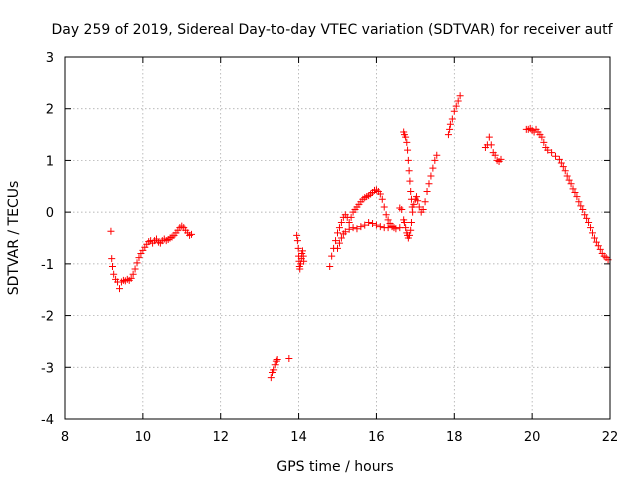 The height and width of the screenshot is (480, 640). I want to click on y-axis-label: SDTVAR / TECUs, so click(14, 238).